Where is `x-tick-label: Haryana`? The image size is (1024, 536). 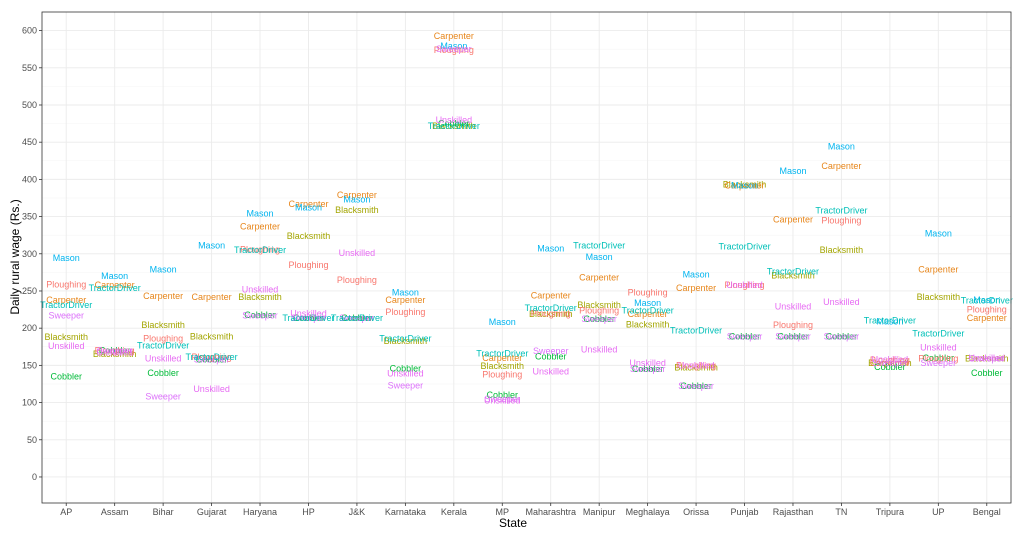 x-tick-label: Haryana is located at coordinates (260, 512).